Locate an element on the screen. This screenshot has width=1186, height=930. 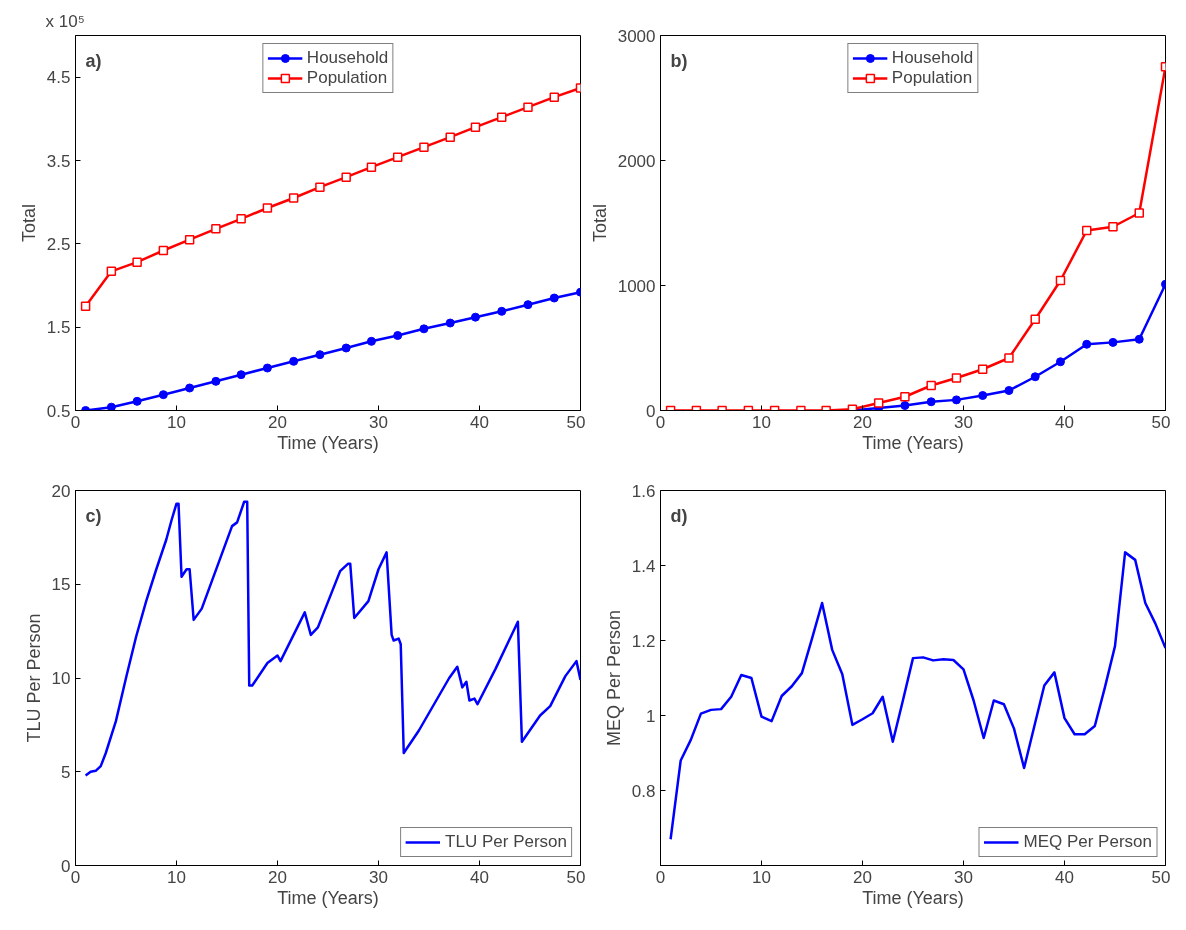
annotation: a) is located at coordinates (93, 60).